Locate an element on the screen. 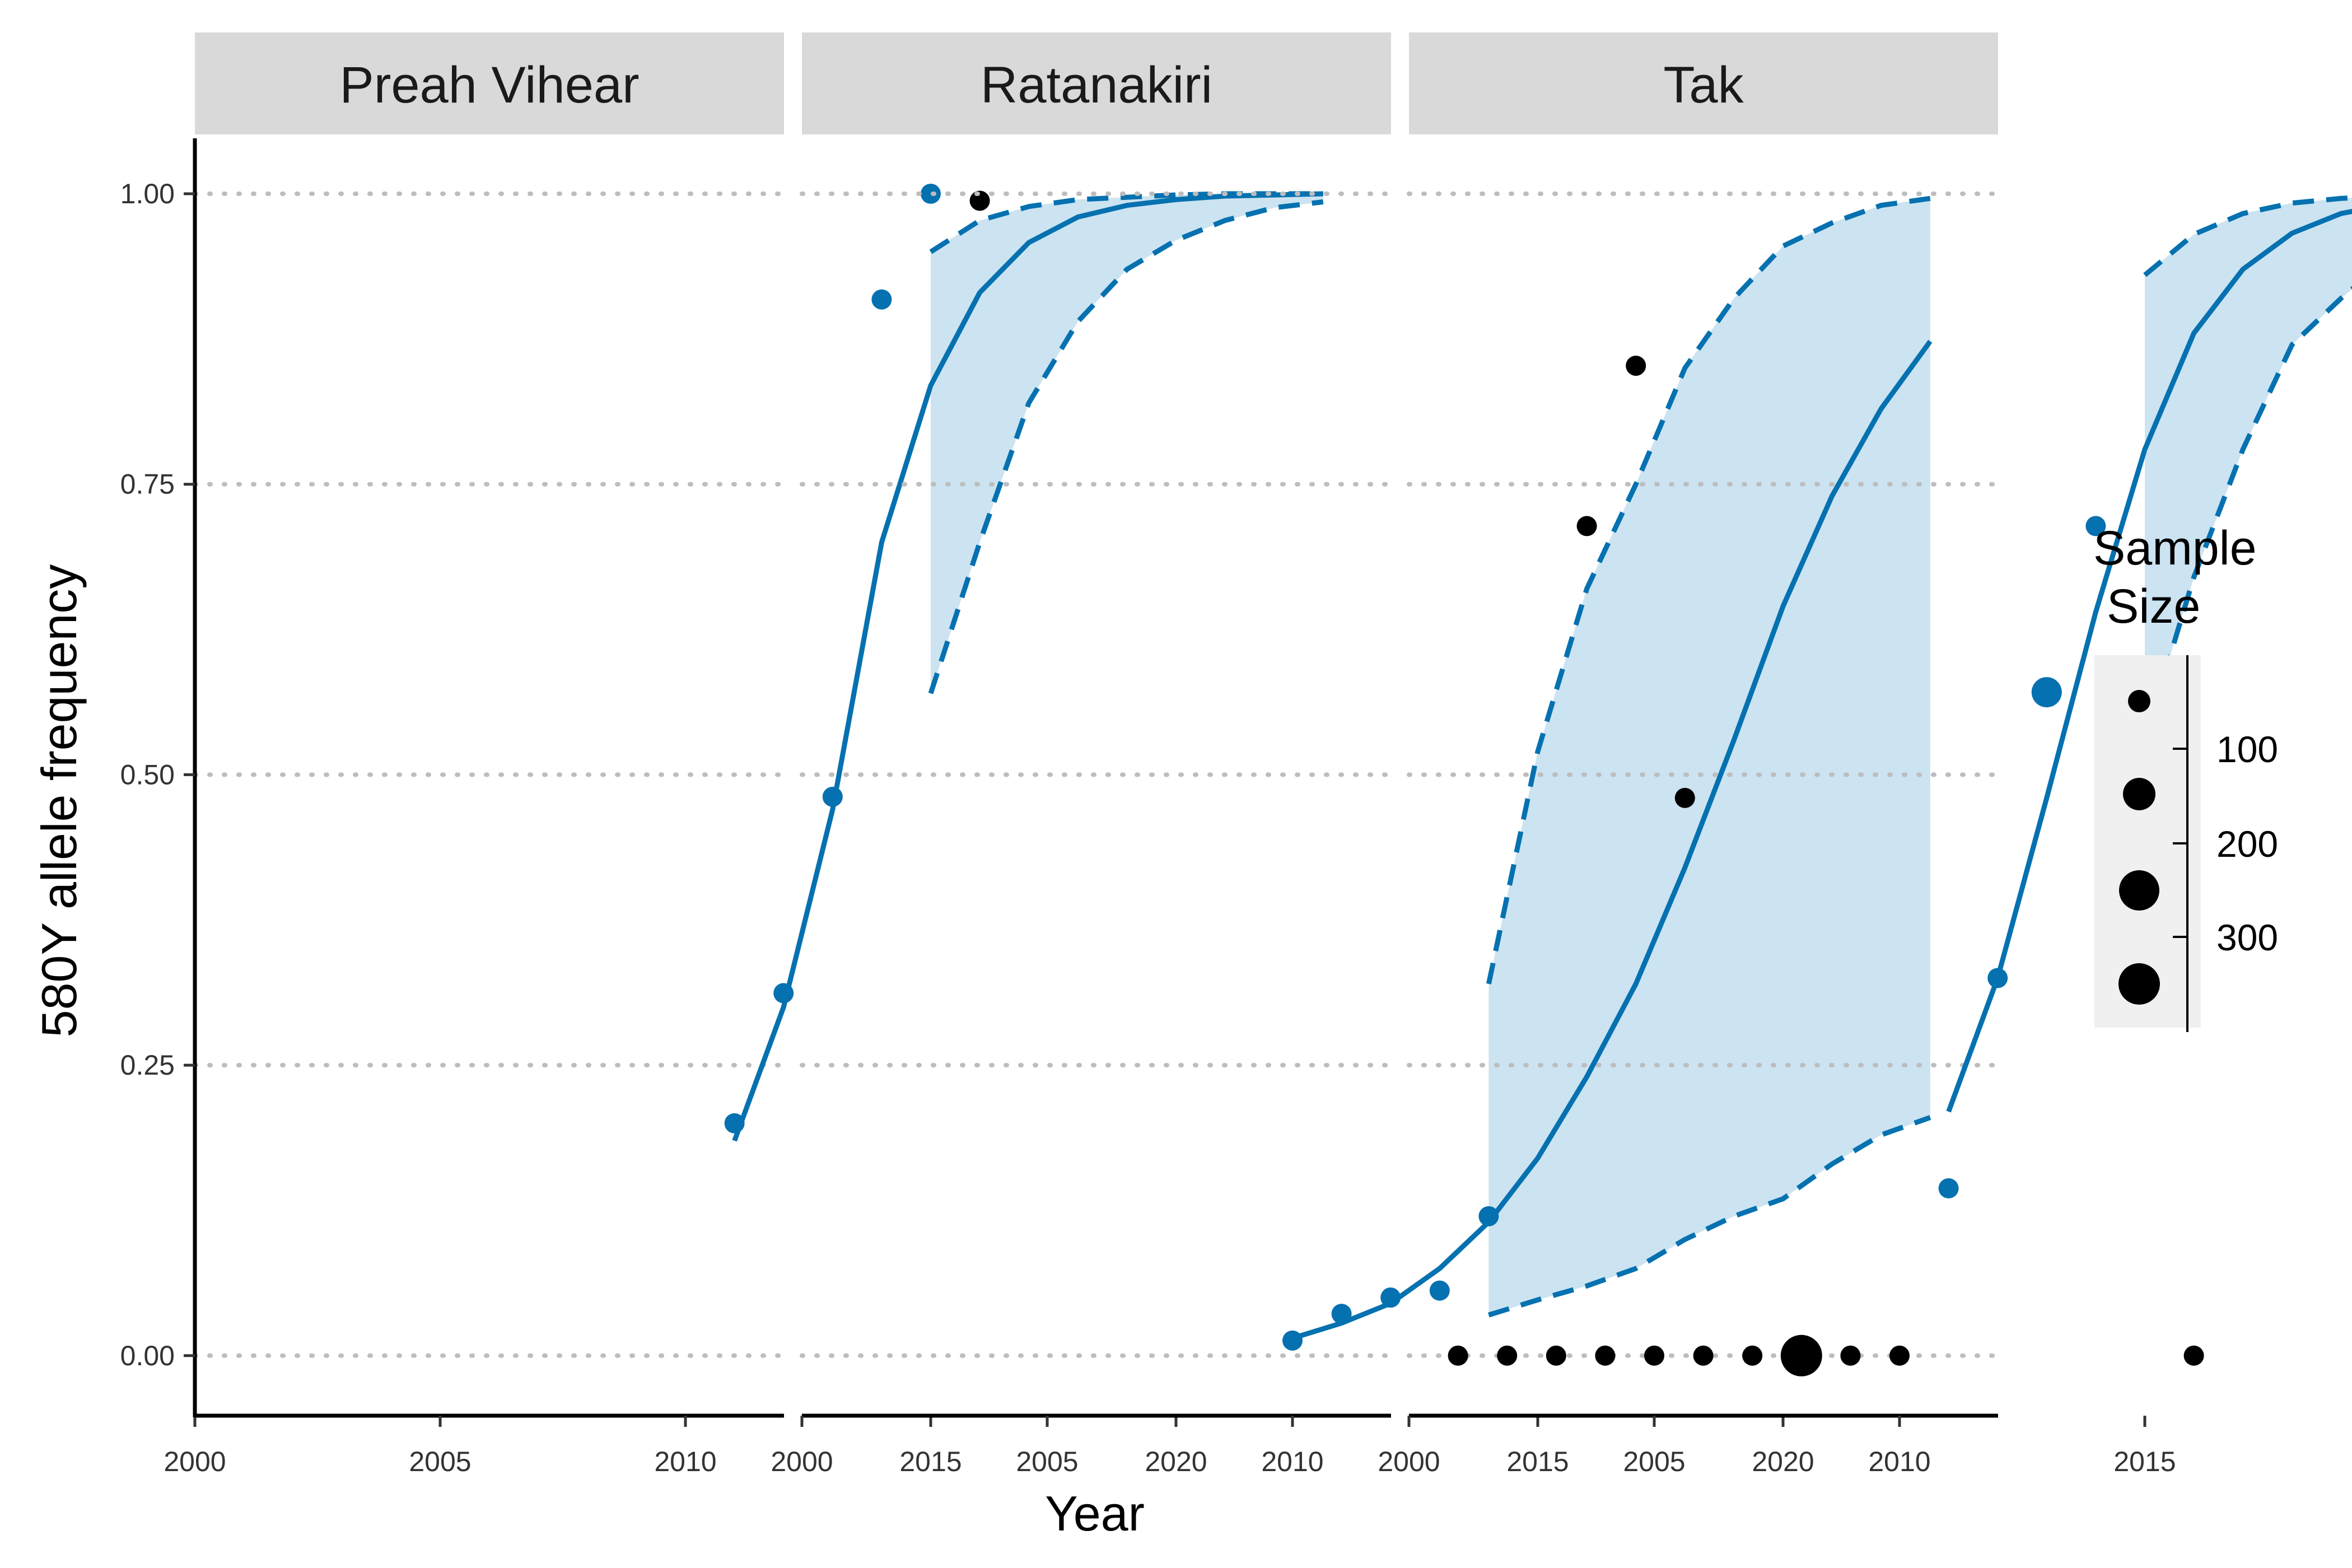 This screenshot has height=1568, width=2352. legend-title-line-1: Sample is located at coordinates (2175, 548).